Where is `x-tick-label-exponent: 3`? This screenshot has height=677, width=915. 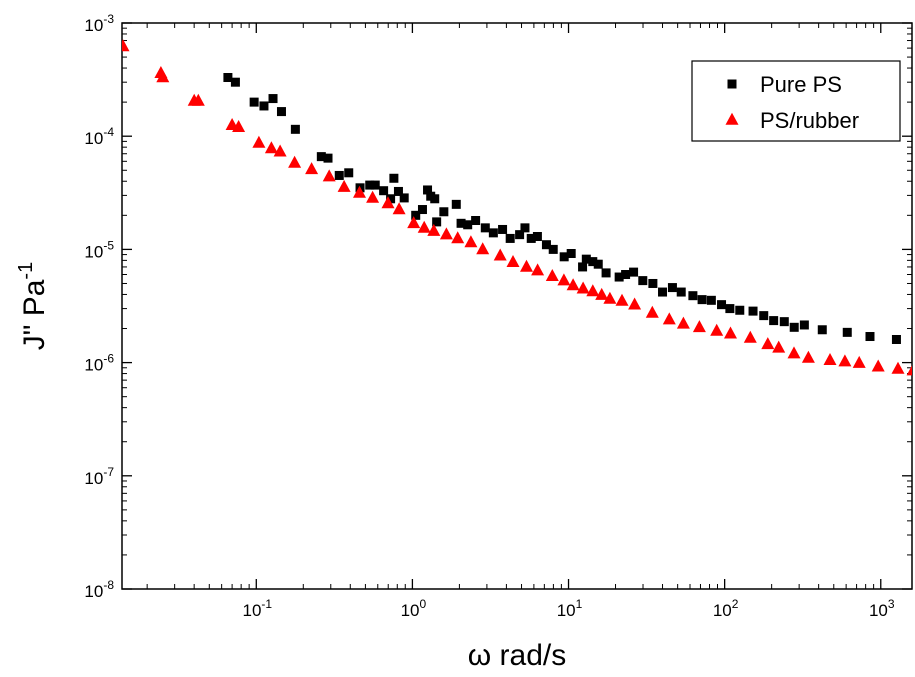 x-tick-label-exponent: 3 is located at coordinates (891, 604).